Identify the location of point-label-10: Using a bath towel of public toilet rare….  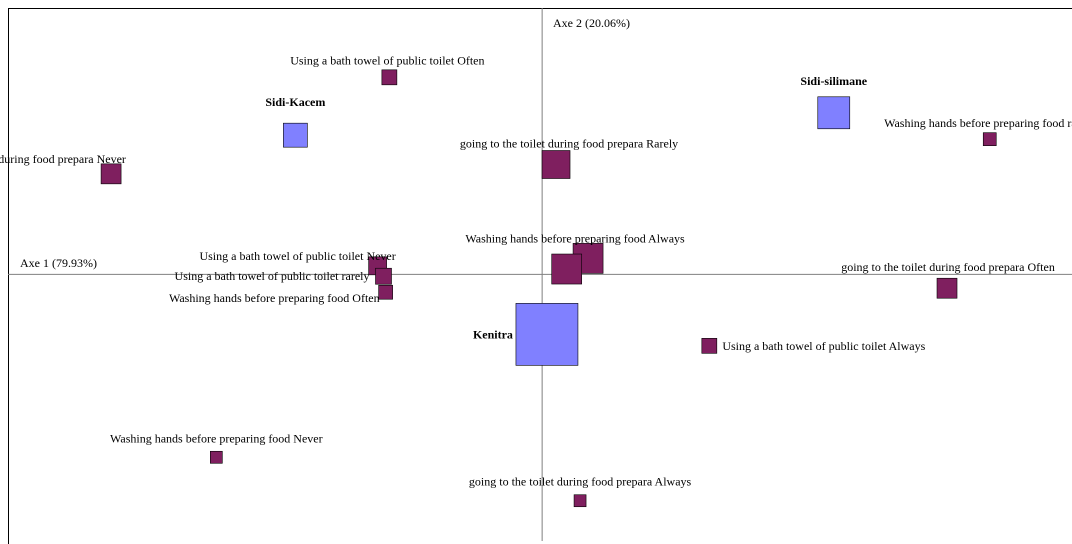
(272, 276).